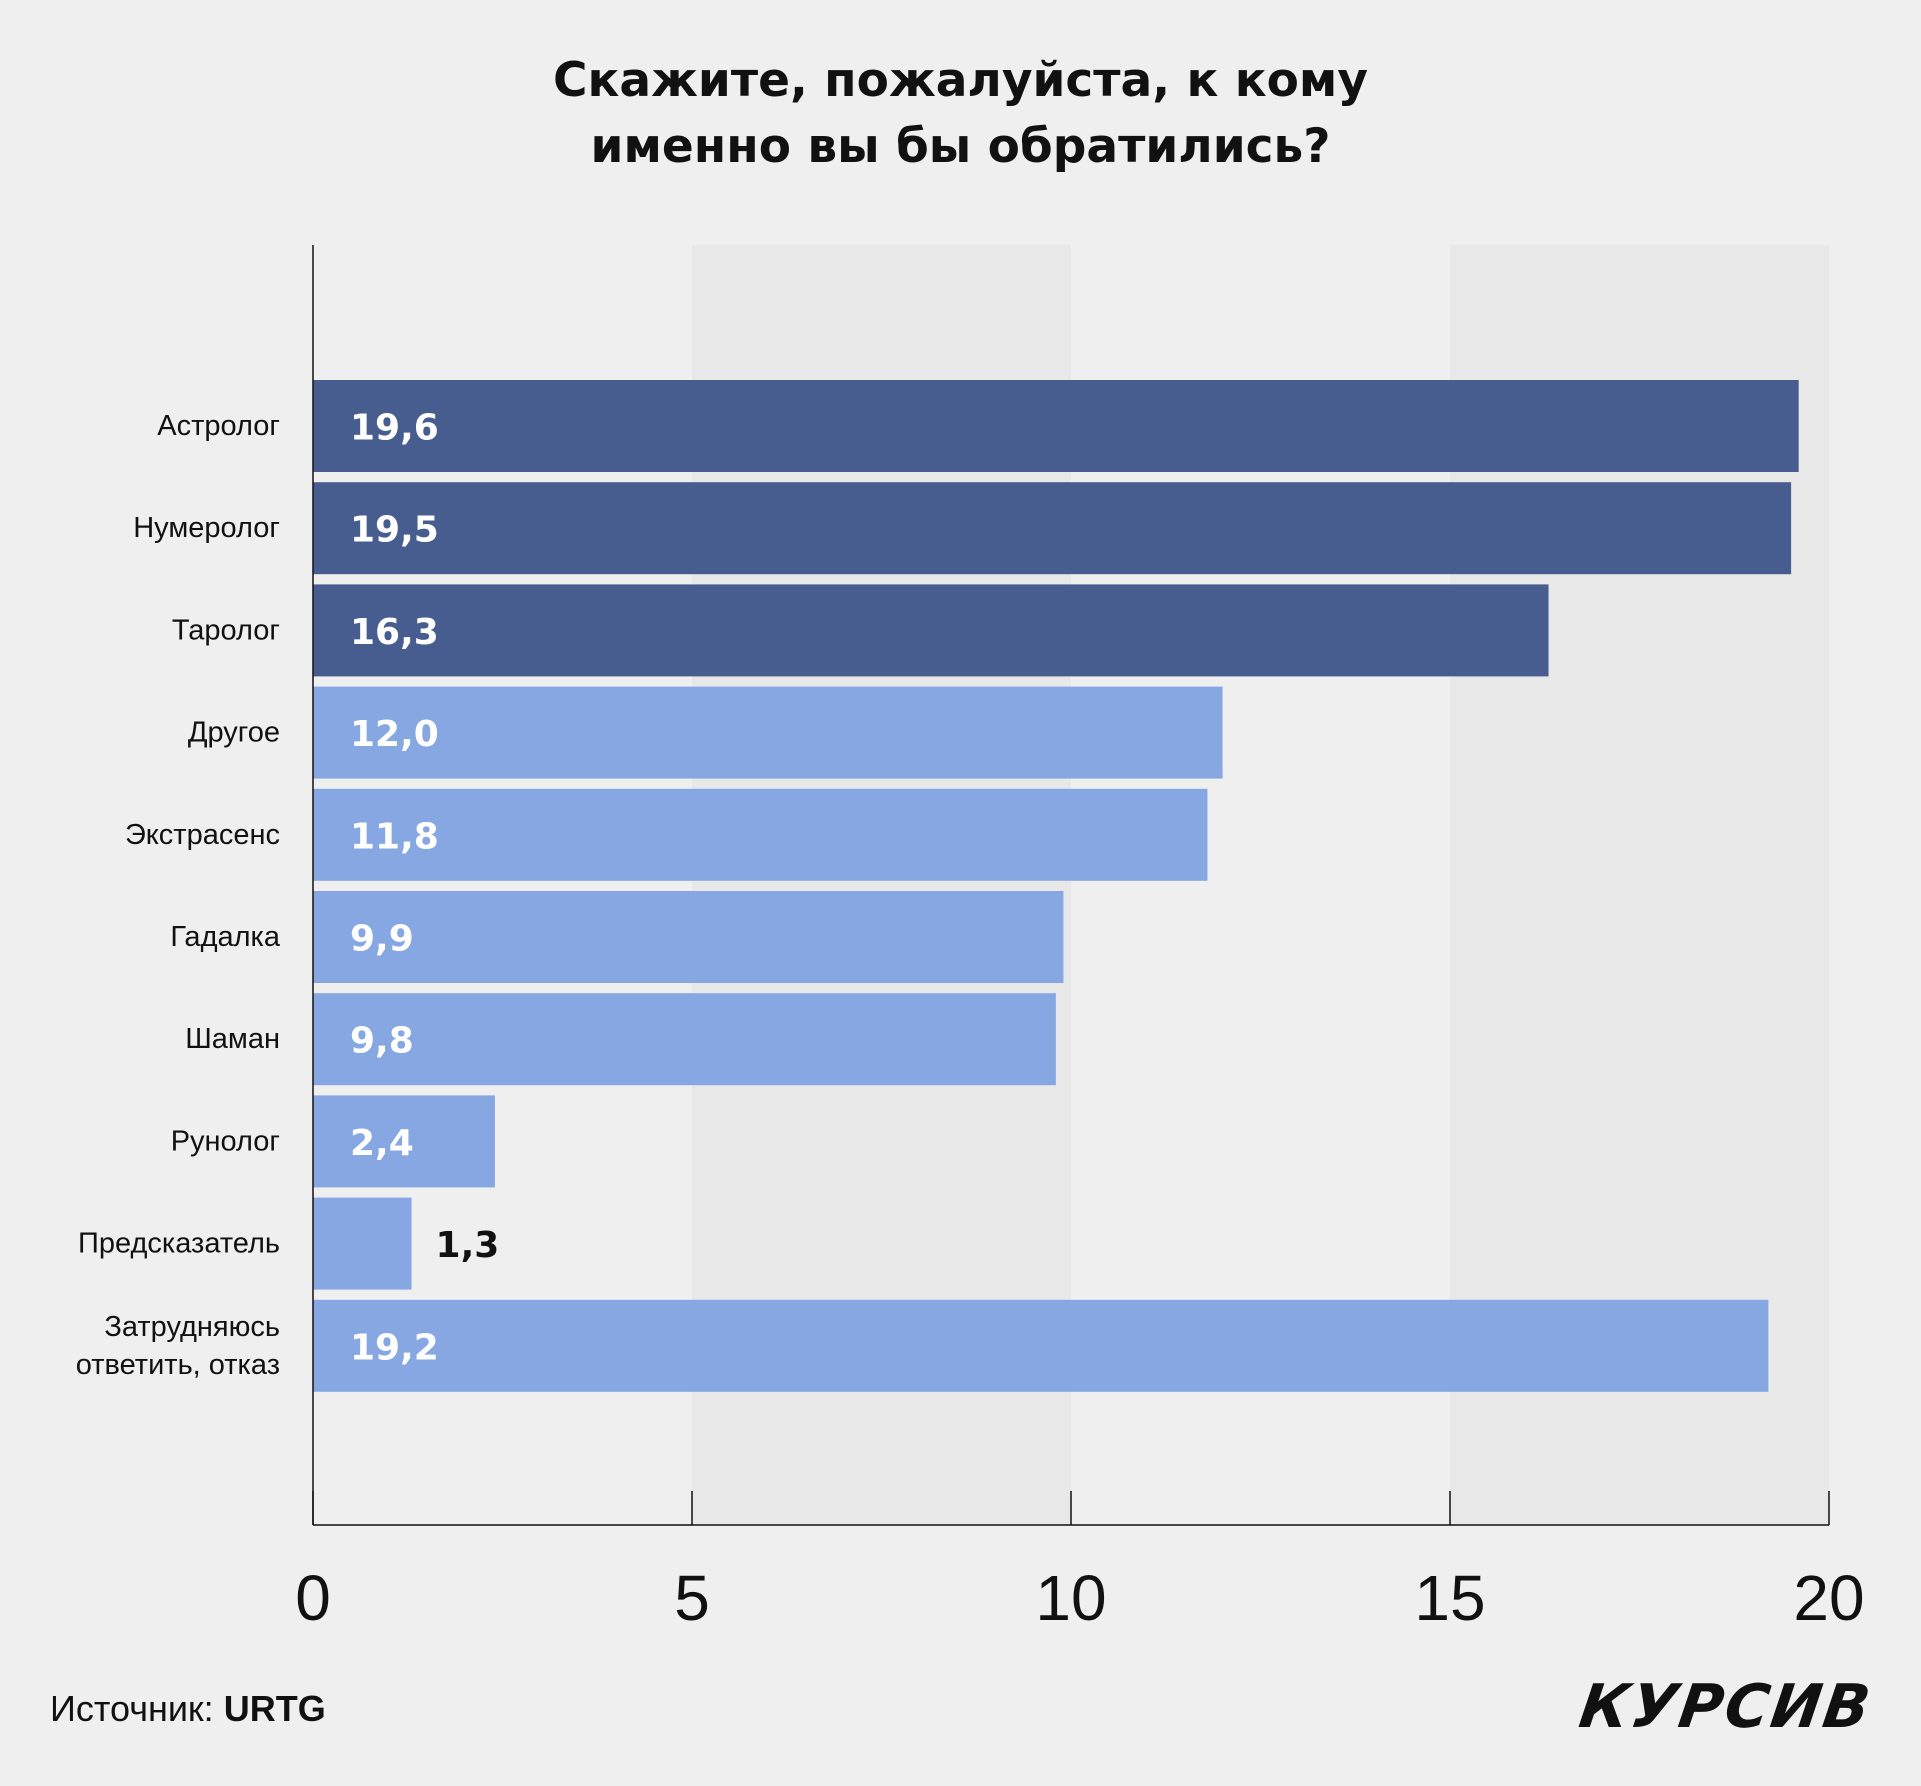  Describe the element at coordinates (692, 1598) in the screenshot. I see `x-tick-label-5: 5` at that location.